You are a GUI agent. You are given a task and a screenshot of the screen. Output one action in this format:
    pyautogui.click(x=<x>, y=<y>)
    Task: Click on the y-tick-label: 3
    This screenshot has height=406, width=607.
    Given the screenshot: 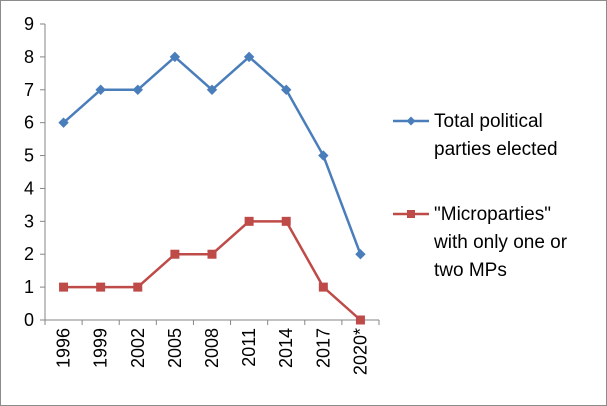 What is the action you would take?
    pyautogui.click(x=29, y=221)
    